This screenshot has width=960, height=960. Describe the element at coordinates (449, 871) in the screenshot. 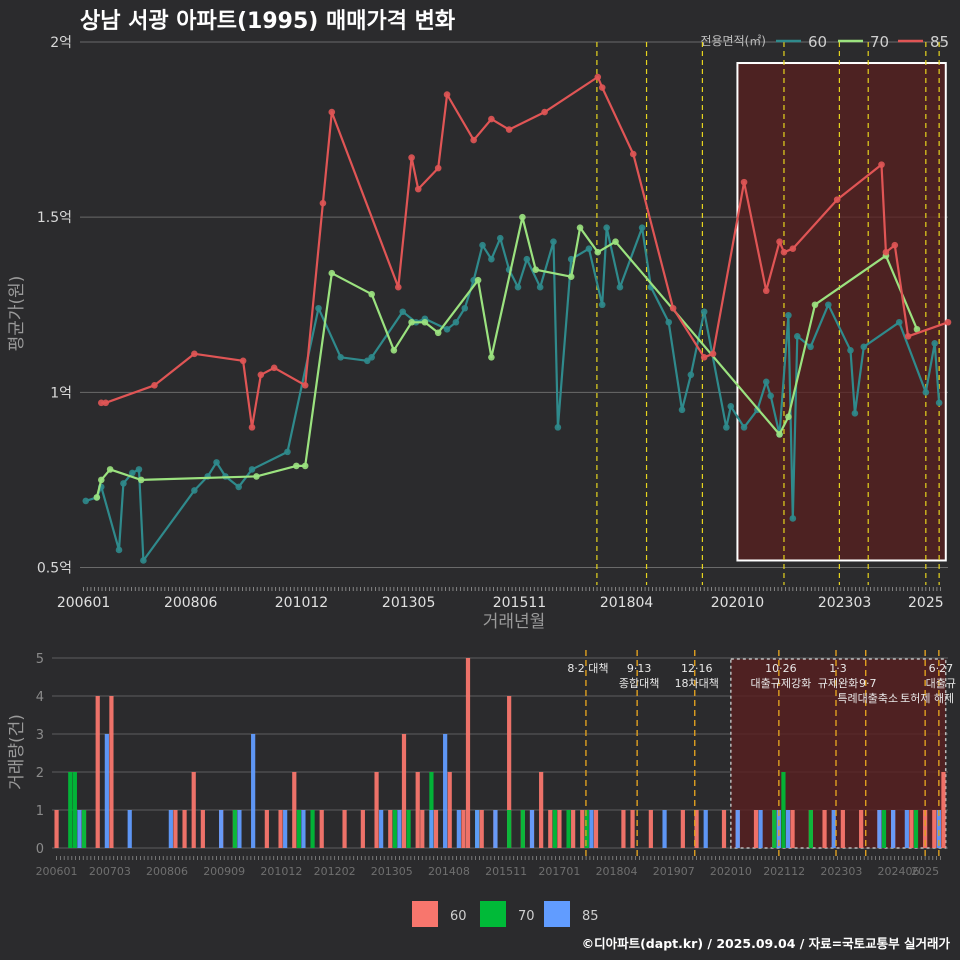

I see `bar-x-tick-label: 201408` at that location.